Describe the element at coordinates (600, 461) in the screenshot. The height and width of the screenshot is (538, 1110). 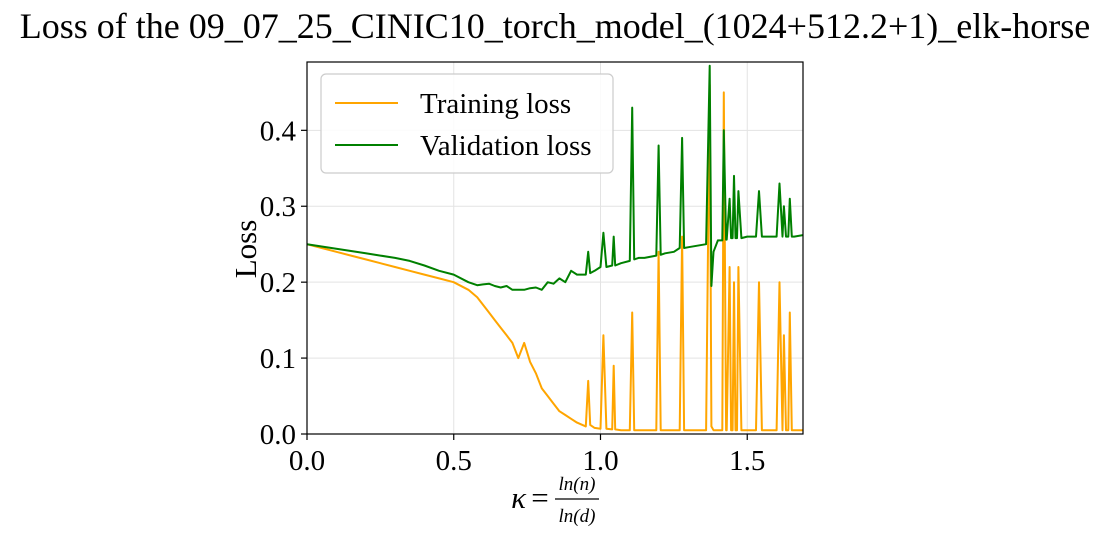
I see `x-tick-label: 1.0` at that location.